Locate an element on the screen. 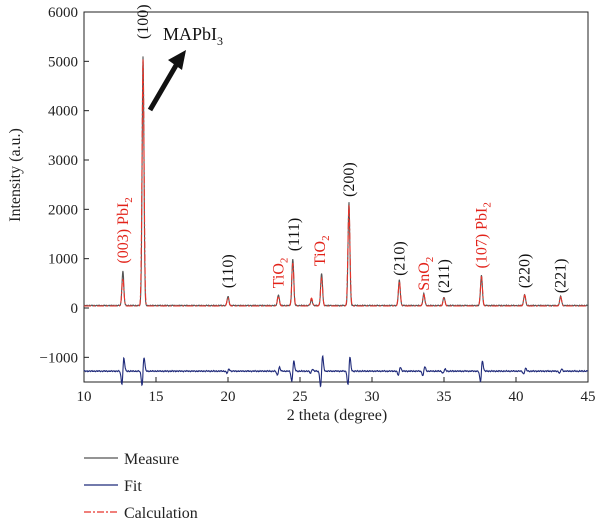 The image size is (600, 526). y-axis-label: Intensity (a.u.) is located at coordinates (15, 175).